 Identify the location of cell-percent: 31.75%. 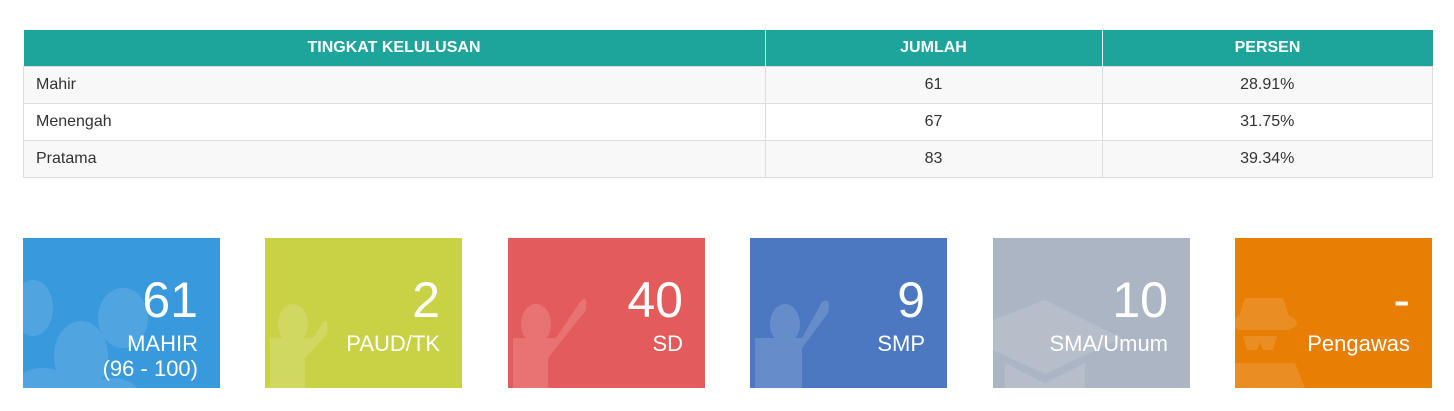
(1267, 122).